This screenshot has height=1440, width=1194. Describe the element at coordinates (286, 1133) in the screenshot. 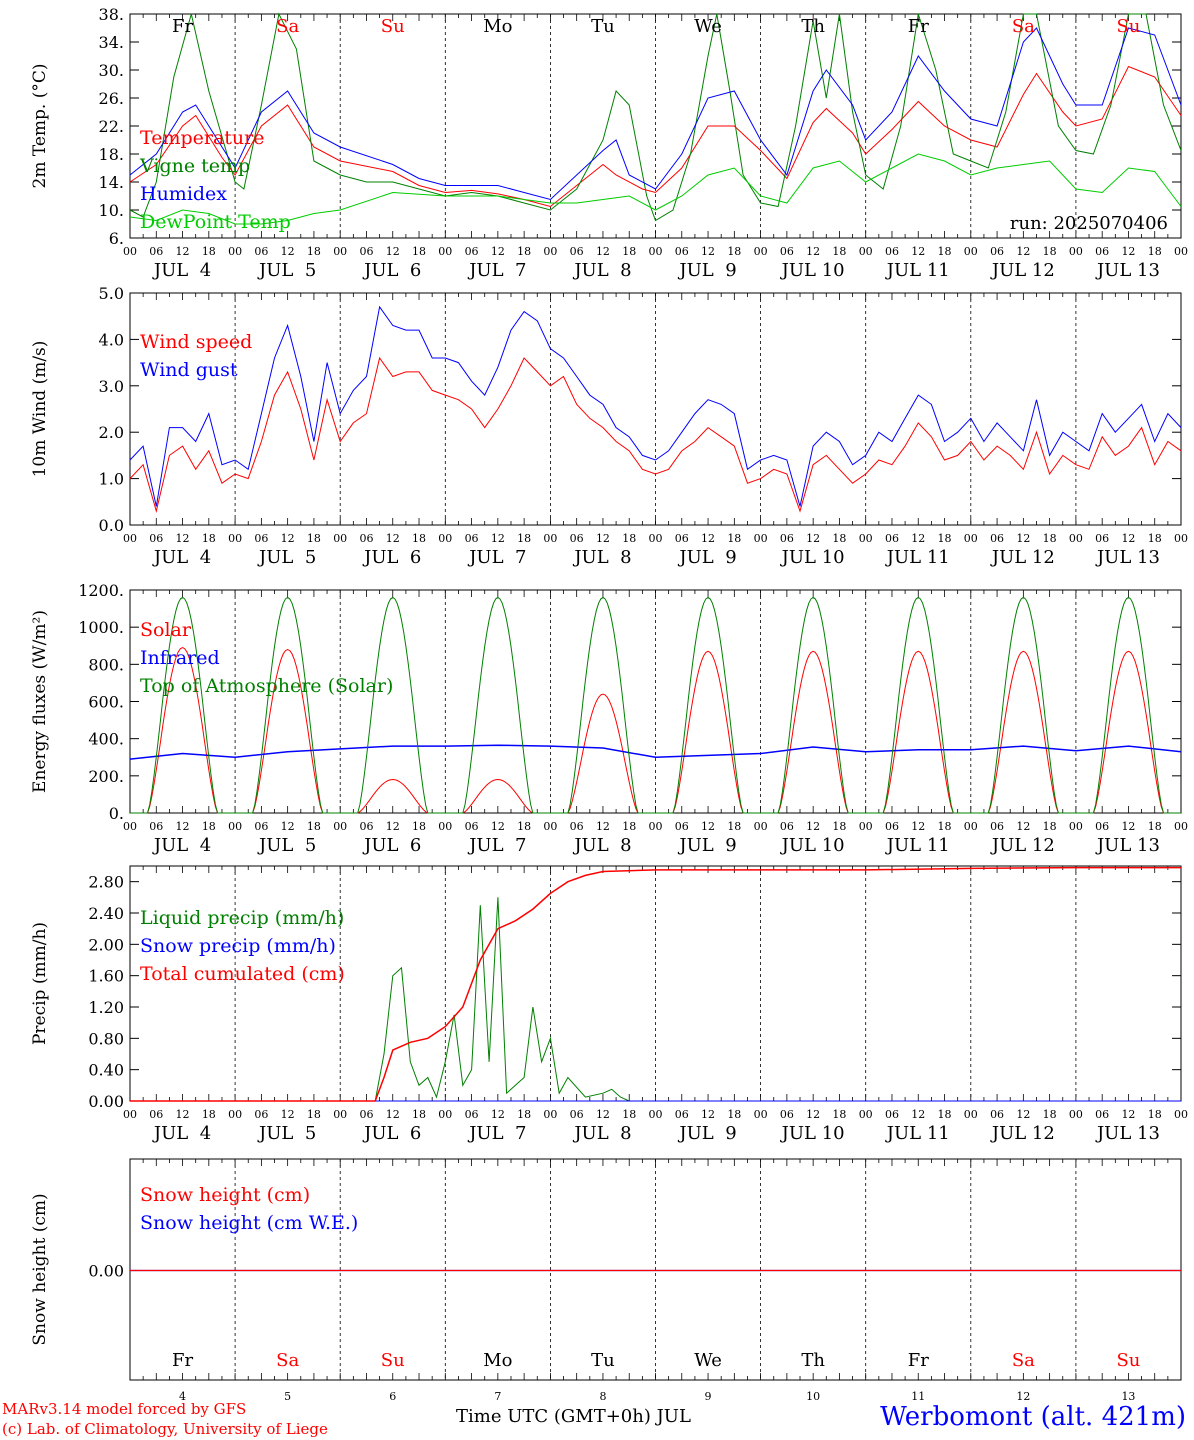

I see `date-label: JUL 5` at that location.